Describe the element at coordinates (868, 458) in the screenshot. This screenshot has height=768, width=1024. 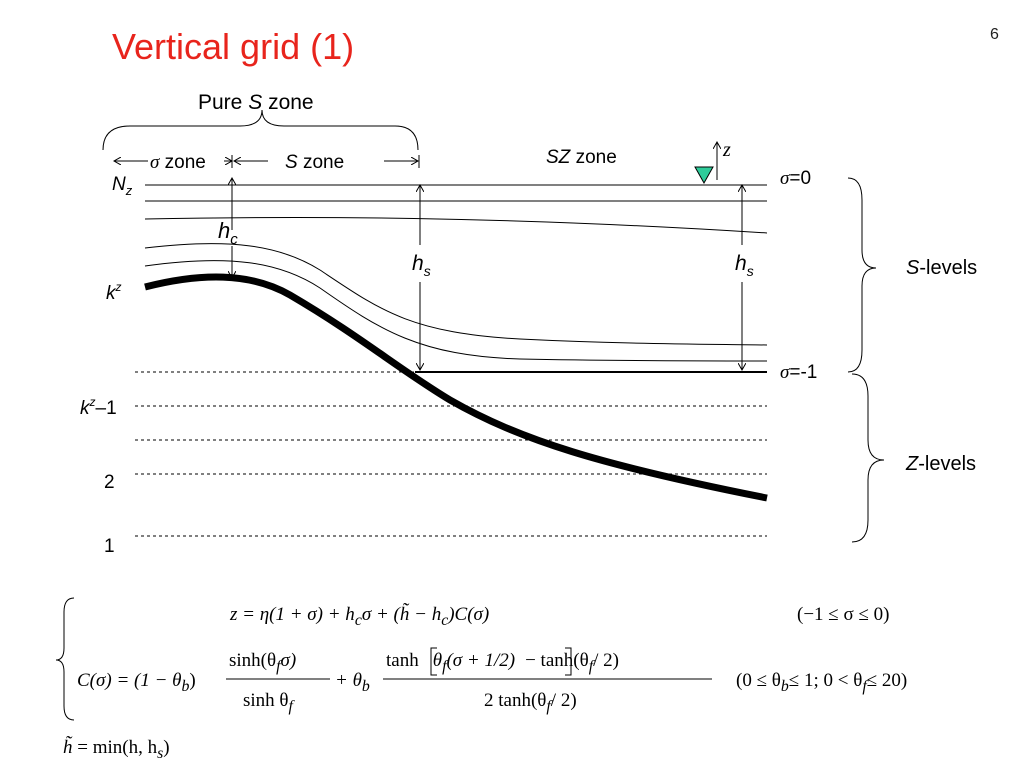
I see `z-levels-brace` at that location.